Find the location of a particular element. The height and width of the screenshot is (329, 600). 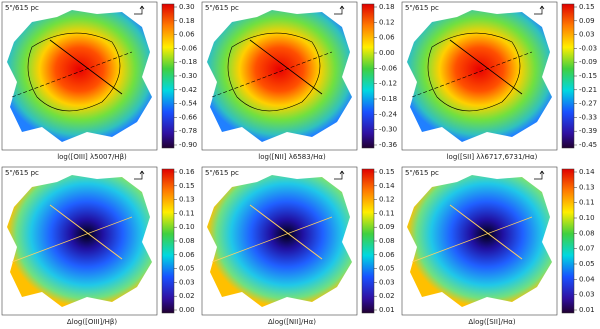

colorbar-tick-label: 0.18 is located at coordinates (387, 7).